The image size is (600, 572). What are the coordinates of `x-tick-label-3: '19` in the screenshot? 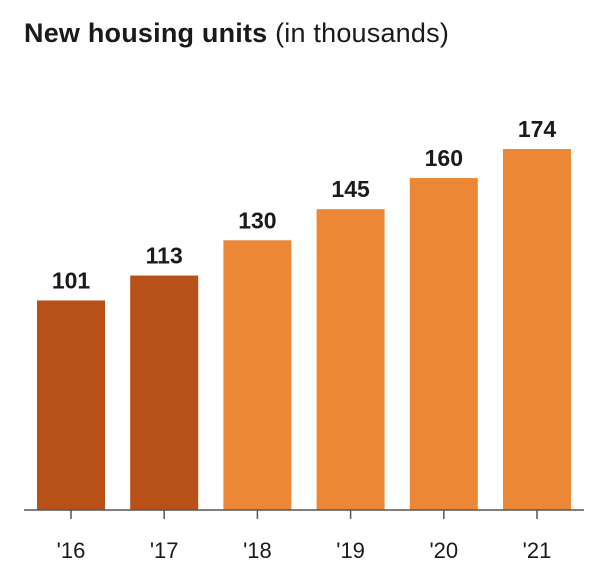 It's located at (350, 550).